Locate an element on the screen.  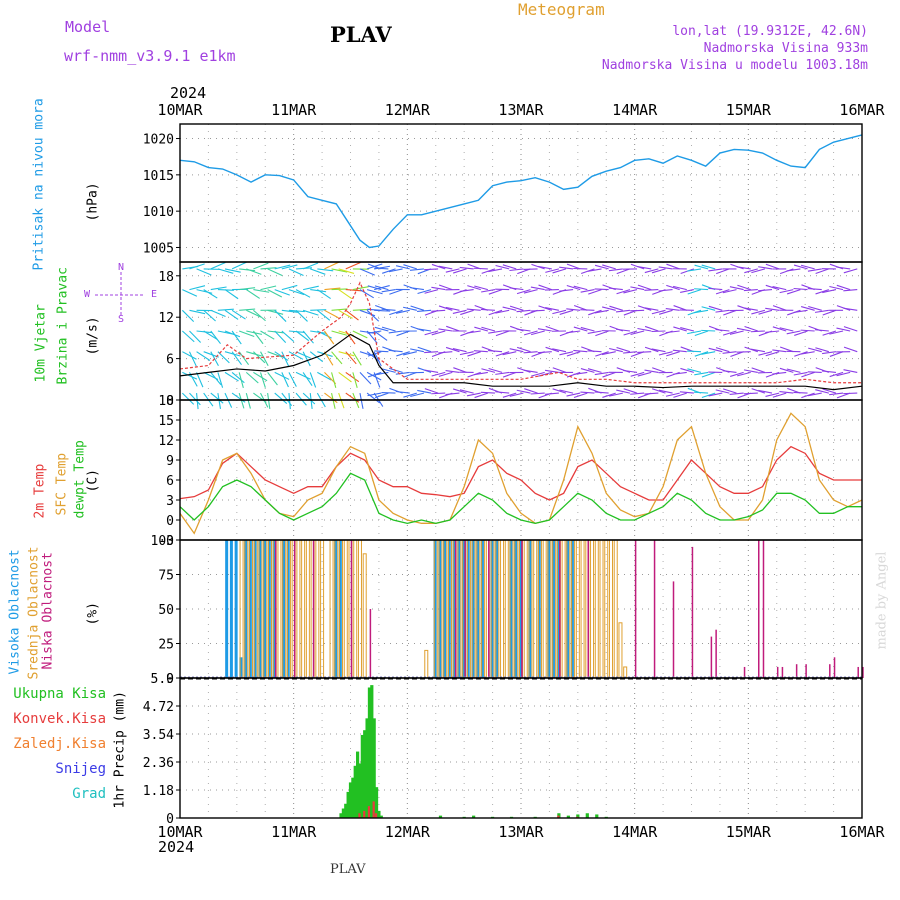
x-tick-label-bottom: 12MAR is located at coordinates (408, 832).